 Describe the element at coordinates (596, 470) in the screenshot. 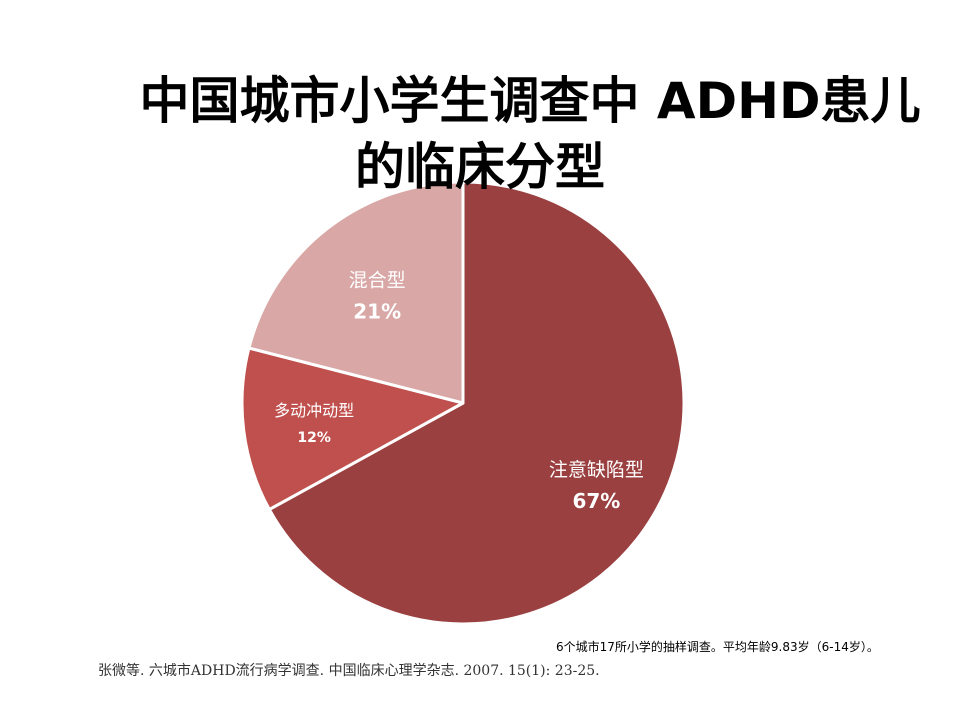

I see `slice-name-label: 注意缺陷型` at that location.